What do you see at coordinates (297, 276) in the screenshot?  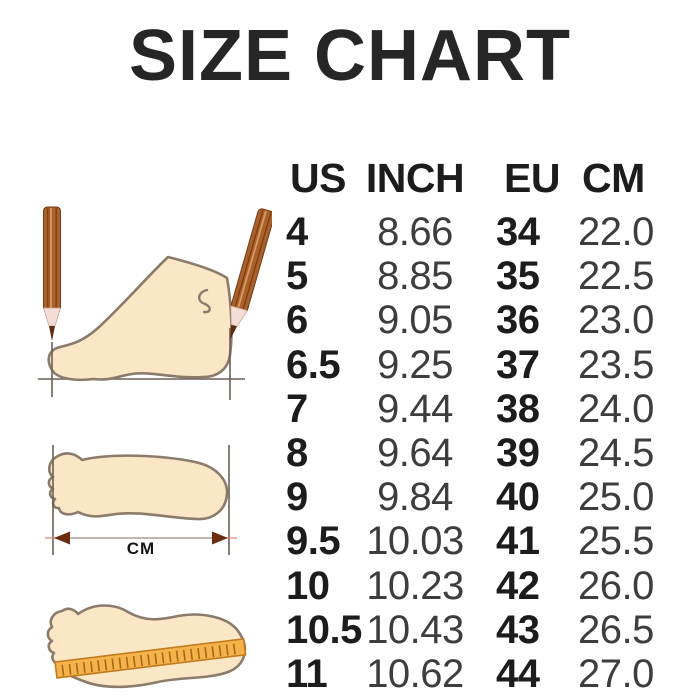 I see `size-cell-us: 5` at bounding box center [297, 276].